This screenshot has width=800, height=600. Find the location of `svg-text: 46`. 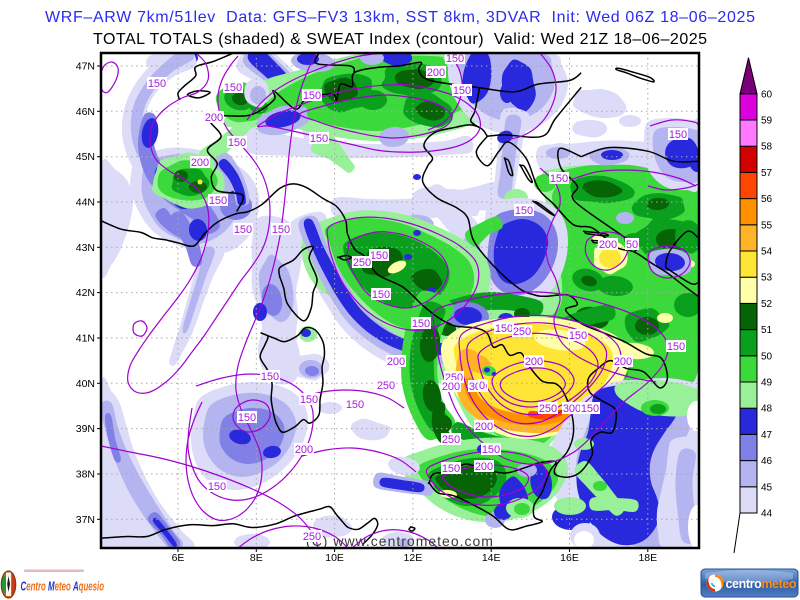

svg-text: 46 is located at coordinates (767, 461).